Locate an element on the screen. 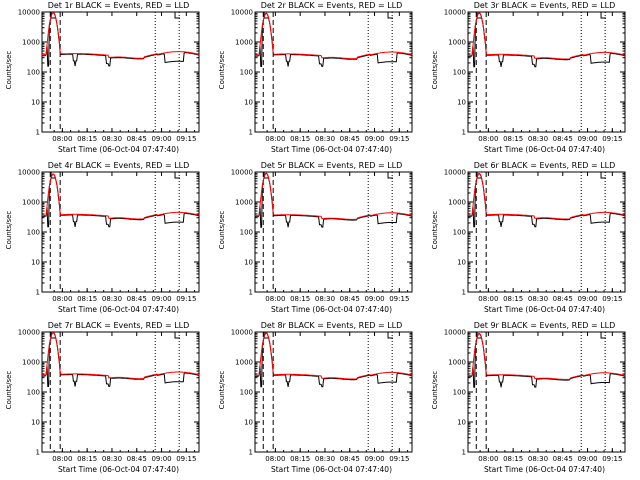 The width and height of the screenshot is (640, 480). panel-title: Det 1r BLACK = Events, RED = LLD is located at coordinates (118, 5).